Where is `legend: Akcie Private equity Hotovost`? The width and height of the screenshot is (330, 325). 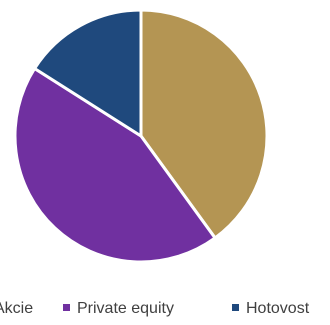
legend: Akcie Private equity Hotovost is located at coordinates (155, 308).